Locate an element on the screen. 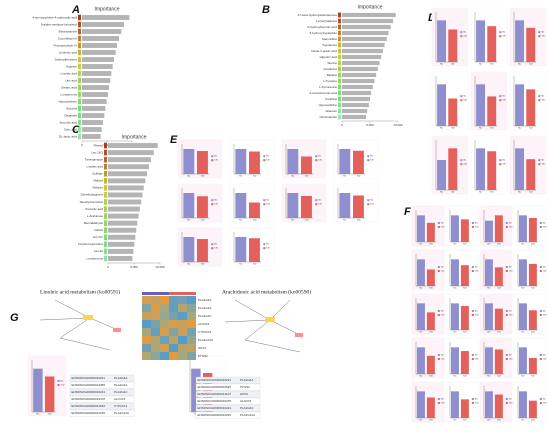 This screenshot has width=550, height=432. x-tick-label: 7.500 is located at coordinates (107, 145).